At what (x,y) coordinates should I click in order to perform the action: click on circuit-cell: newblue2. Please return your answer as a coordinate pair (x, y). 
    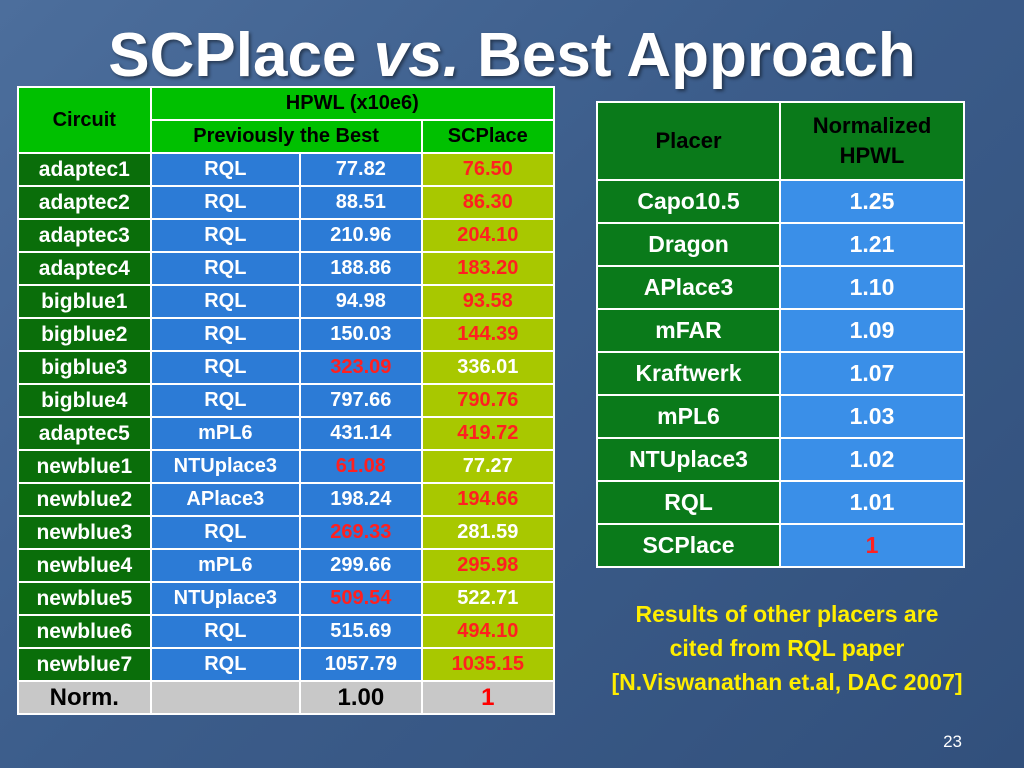
    Looking at the image, I should click on (84, 499).